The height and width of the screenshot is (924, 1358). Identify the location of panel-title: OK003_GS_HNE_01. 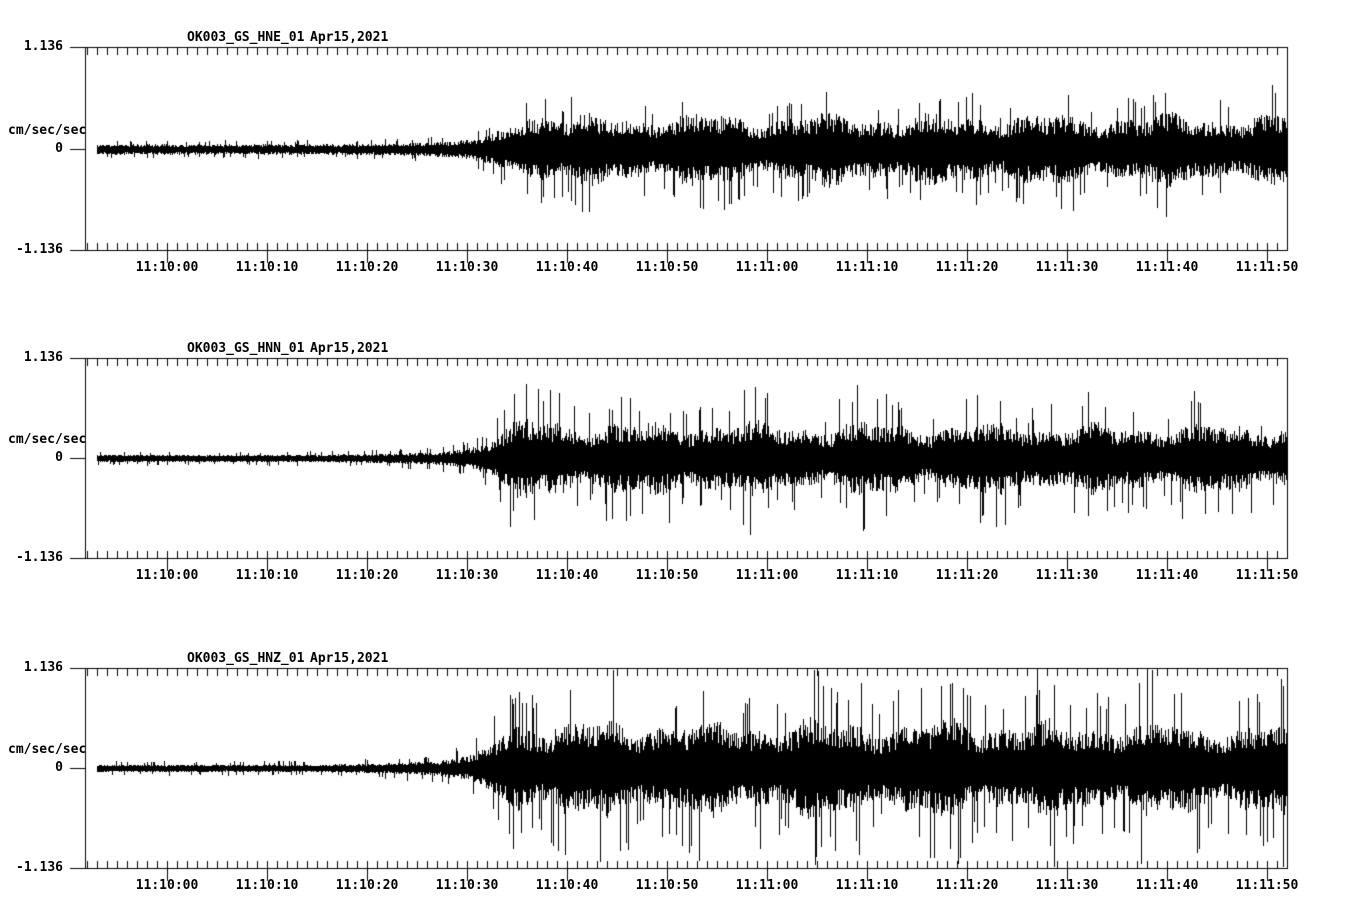
(246, 37).